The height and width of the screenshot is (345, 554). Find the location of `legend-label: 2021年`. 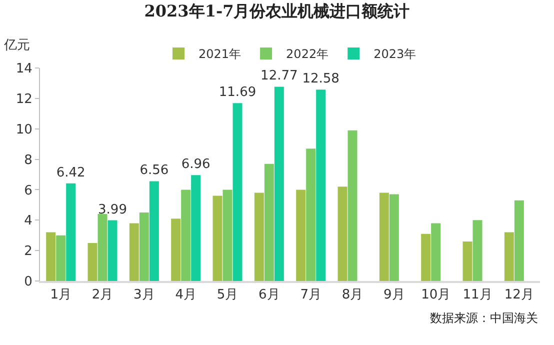

legend-label: 2021年 is located at coordinates (220, 54).